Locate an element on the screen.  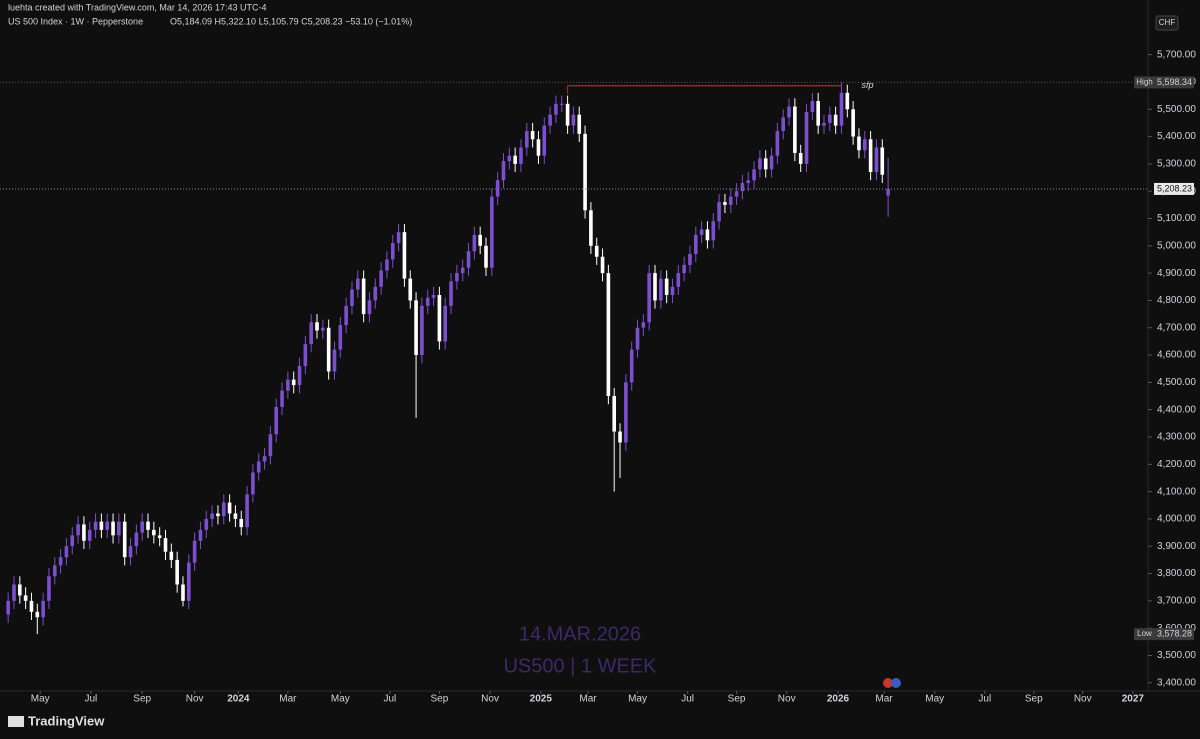
currency: CHF is located at coordinates (1167, 22).